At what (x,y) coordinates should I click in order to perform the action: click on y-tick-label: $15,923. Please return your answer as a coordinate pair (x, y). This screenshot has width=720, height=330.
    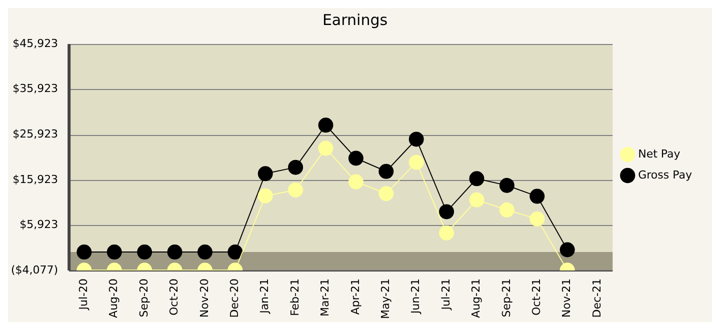
    Looking at the image, I should click on (35, 179).